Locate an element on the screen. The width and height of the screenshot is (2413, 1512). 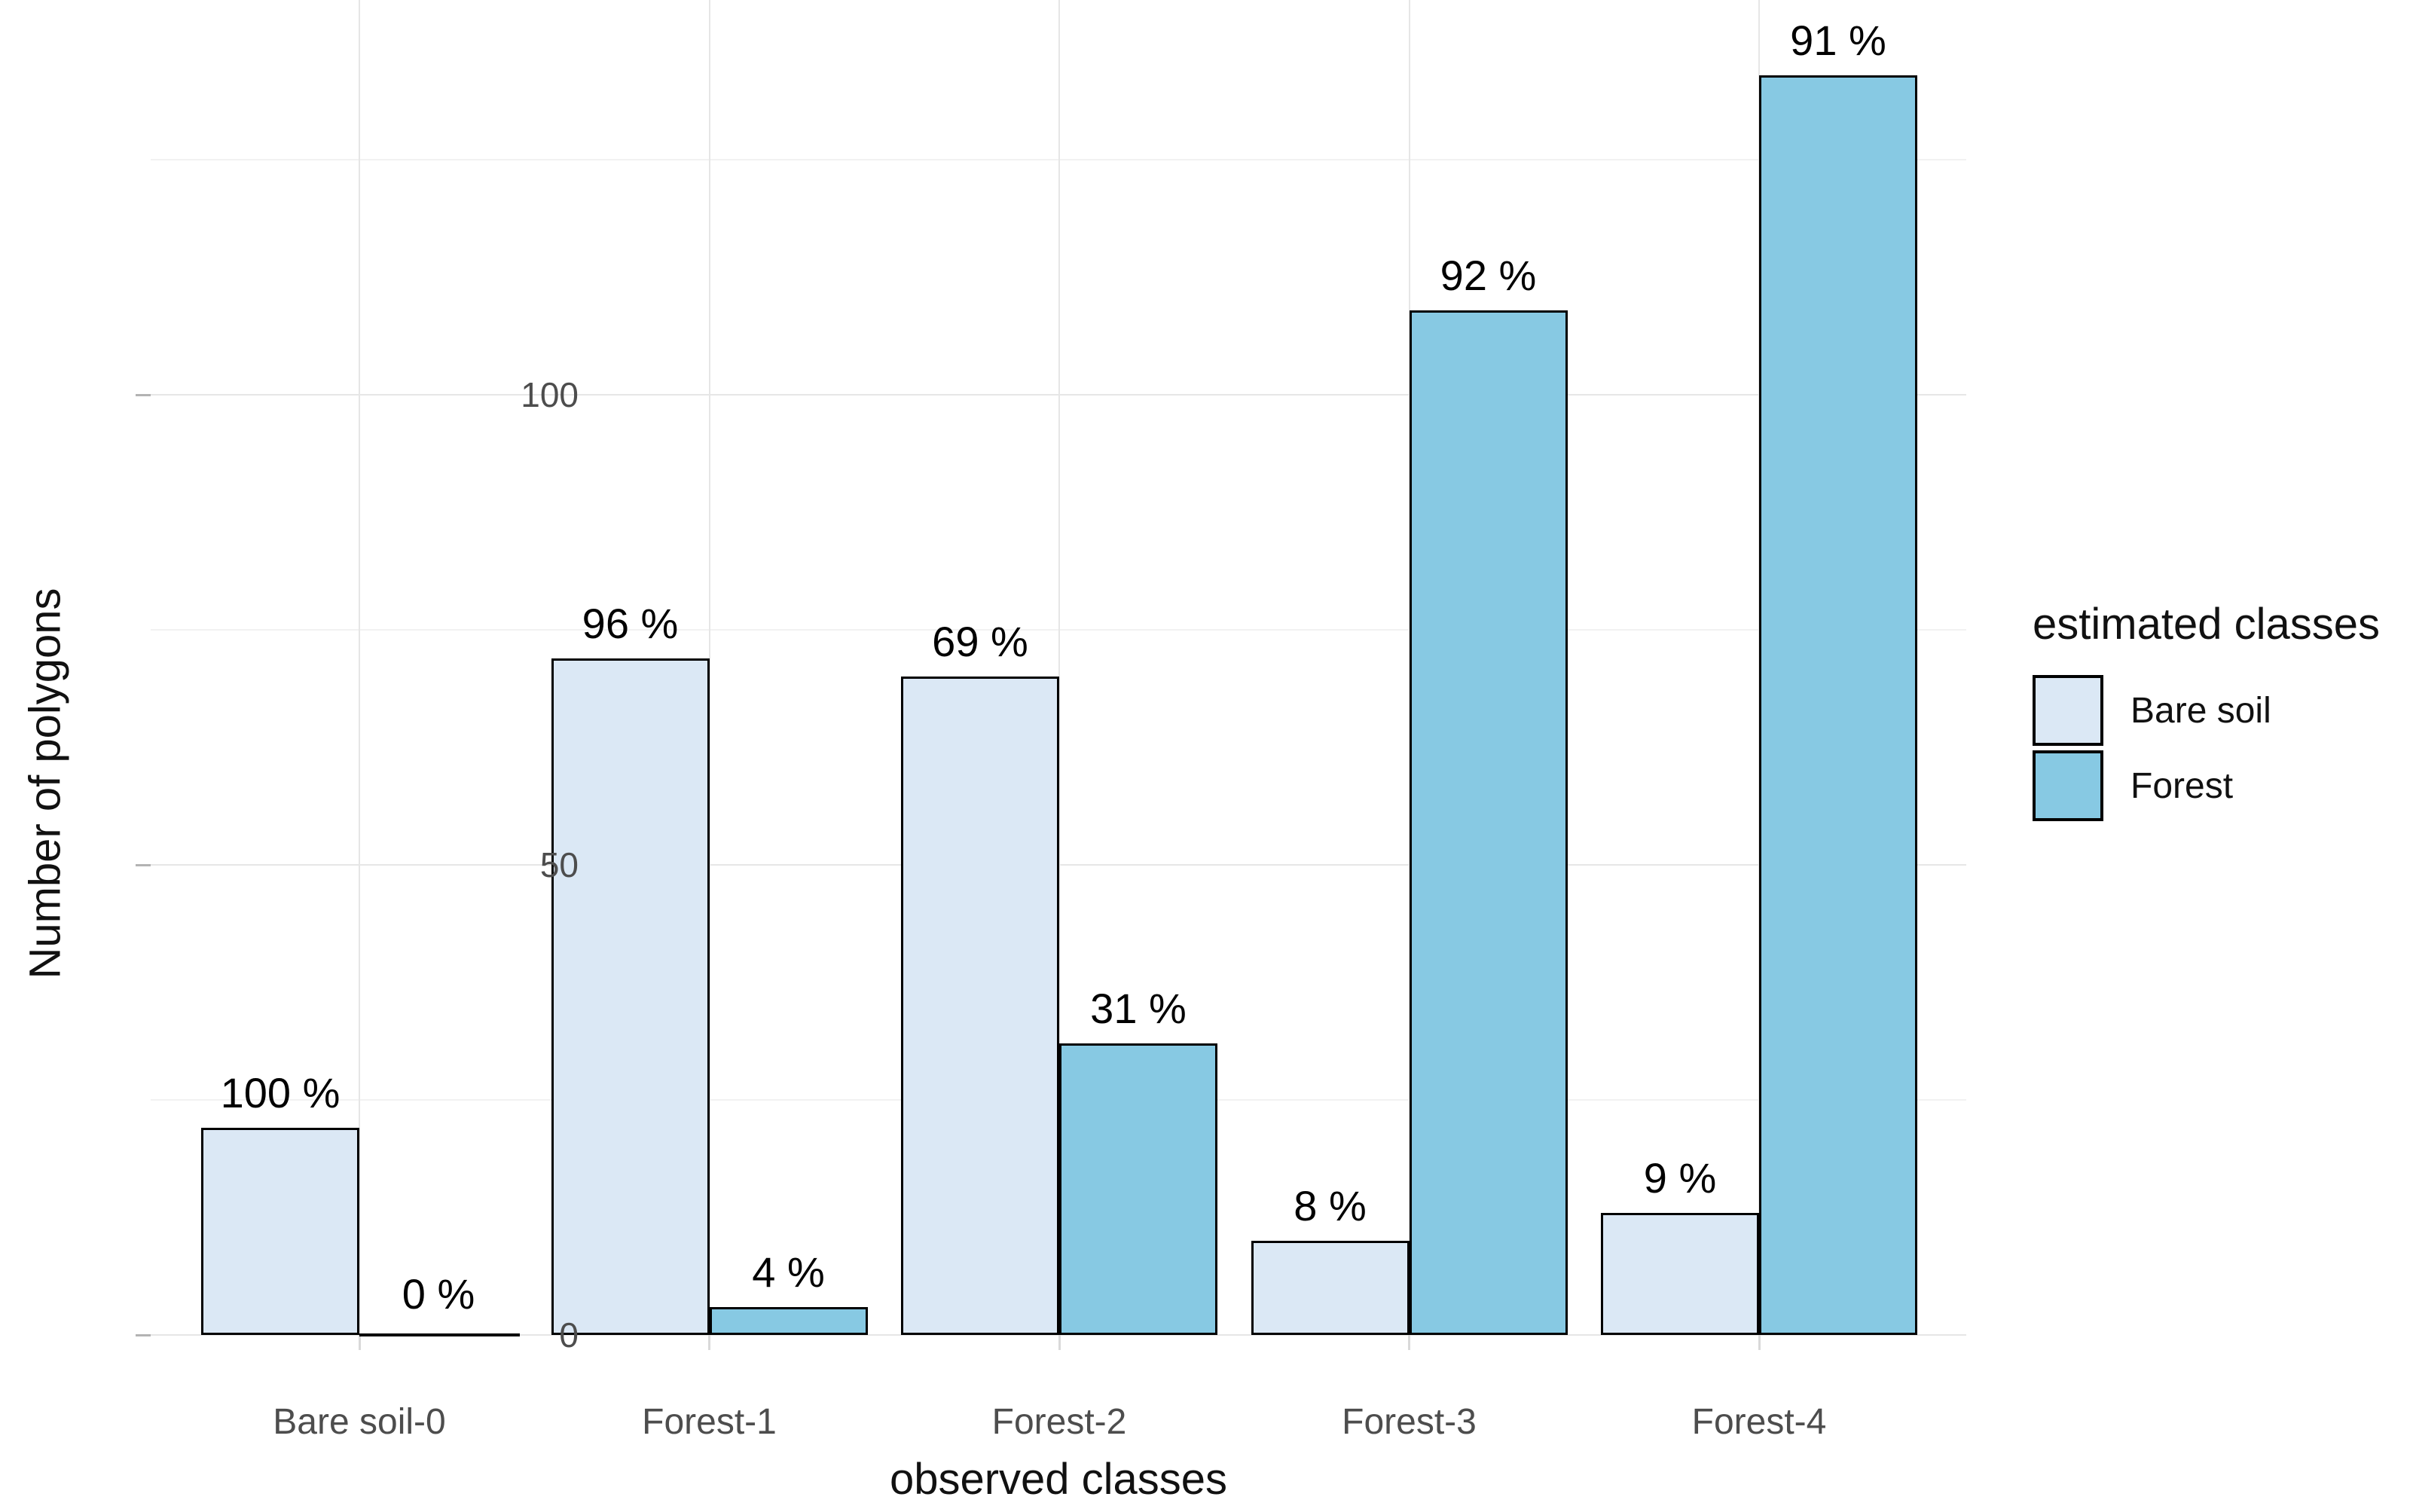
bar-label: 91 % is located at coordinates (1838, 40).